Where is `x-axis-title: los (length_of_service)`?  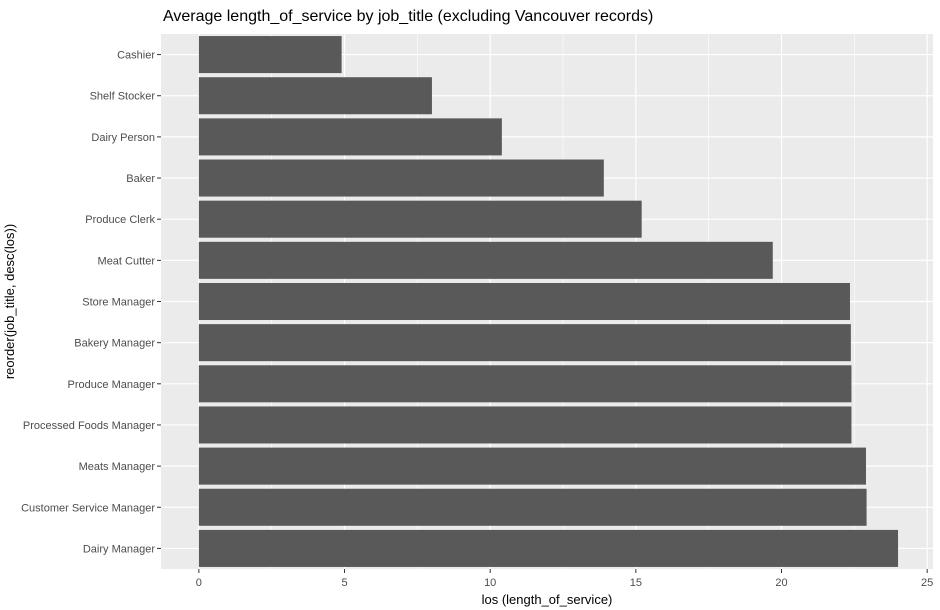
x-axis-title: los (length_of_service) is located at coordinates (547, 599).